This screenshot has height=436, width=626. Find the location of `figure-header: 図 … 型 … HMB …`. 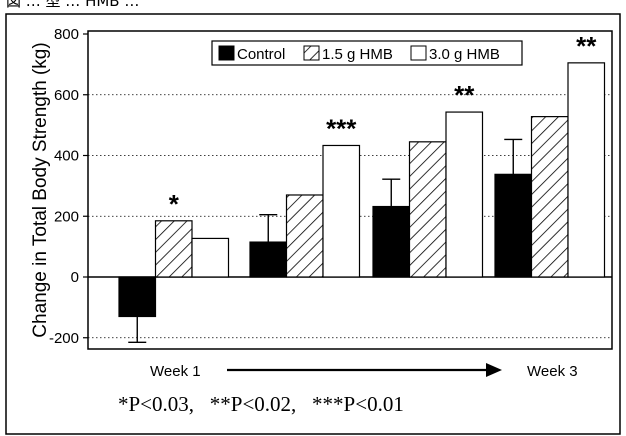

figure-header: 図 … 型 … HMB … is located at coordinates (72, 5).